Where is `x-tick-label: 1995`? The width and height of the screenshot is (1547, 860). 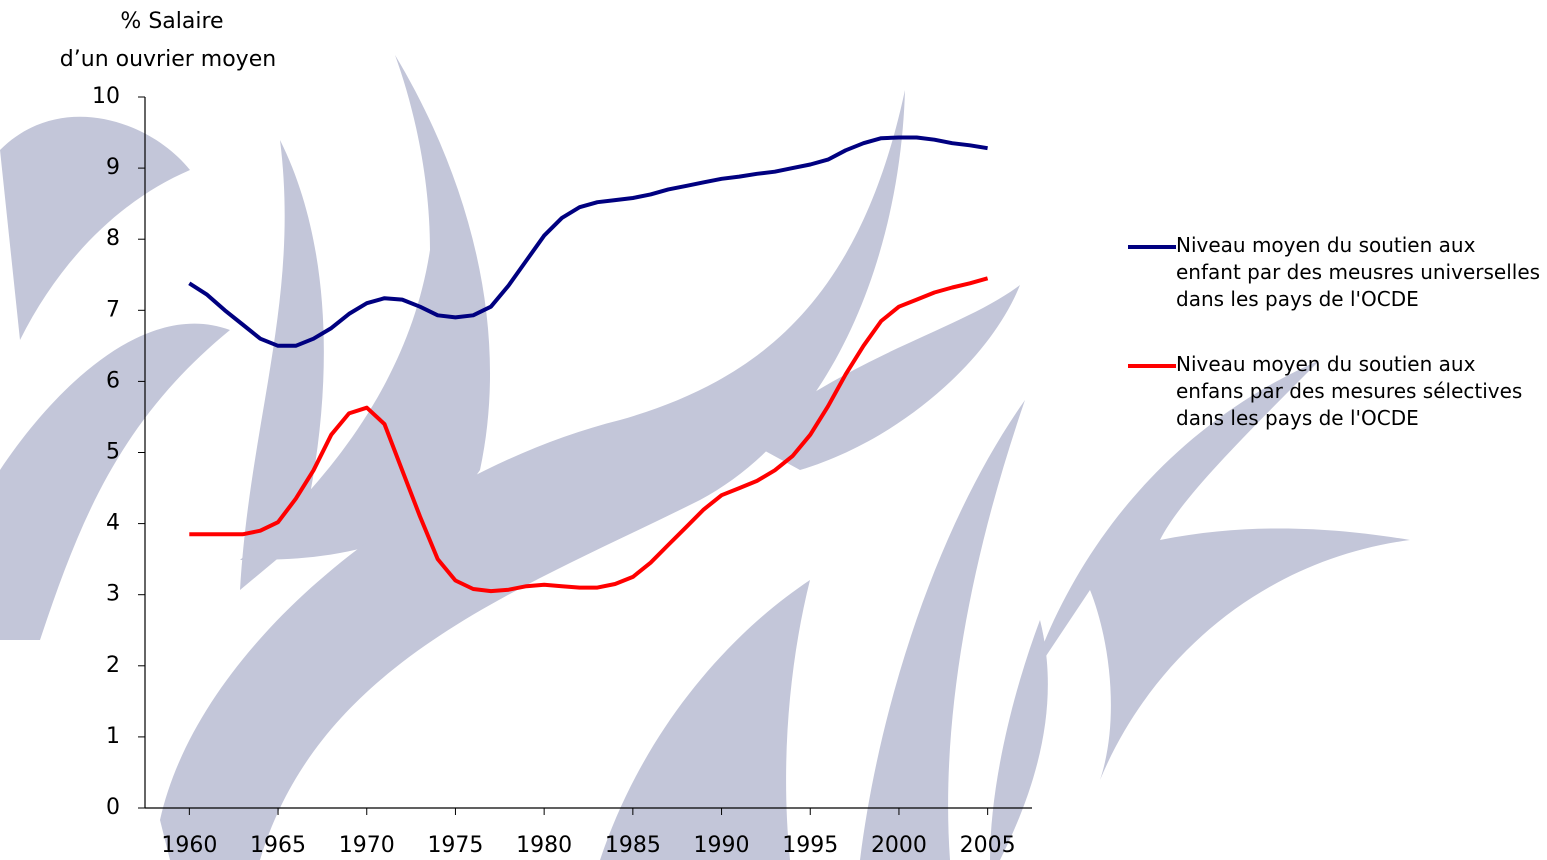
x-tick-label: 1995 is located at coordinates (810, 845).